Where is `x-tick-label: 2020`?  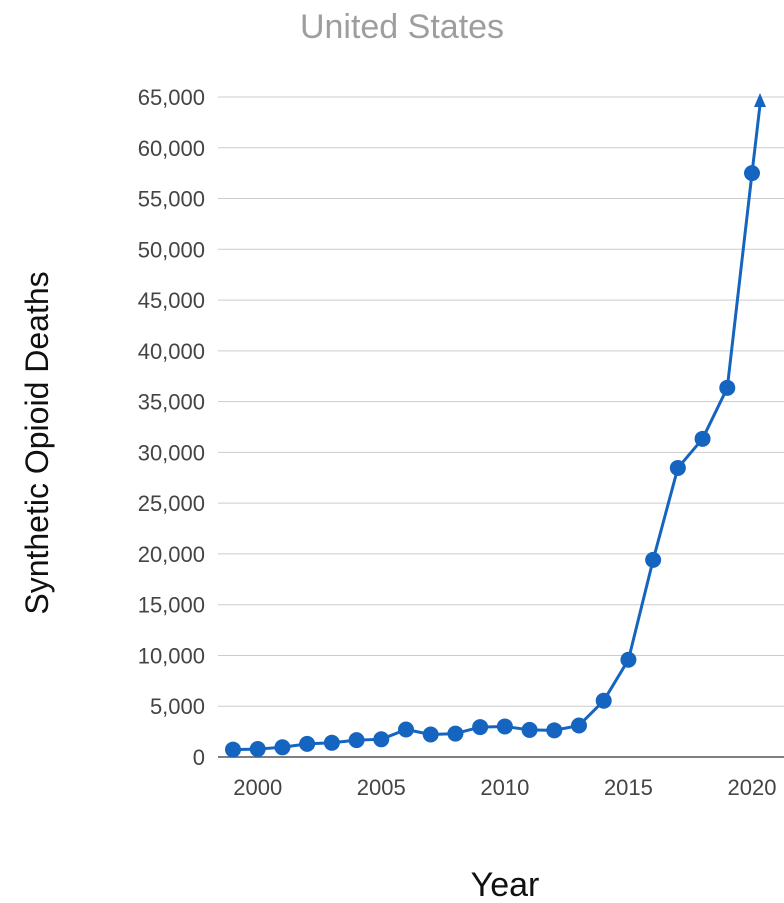
x-tick-label: 2020 is located at coordinates (752, 787).